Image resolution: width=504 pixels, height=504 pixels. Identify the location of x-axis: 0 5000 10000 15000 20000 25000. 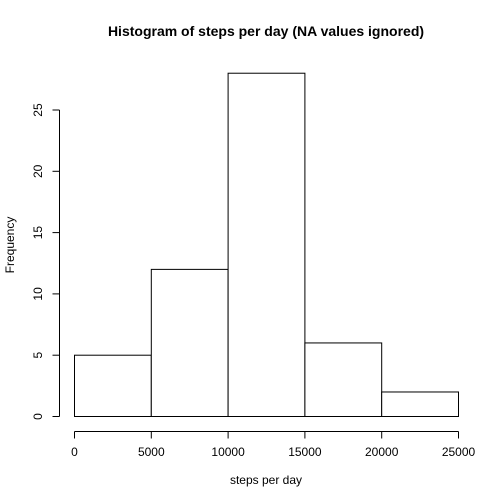
(273, 445).